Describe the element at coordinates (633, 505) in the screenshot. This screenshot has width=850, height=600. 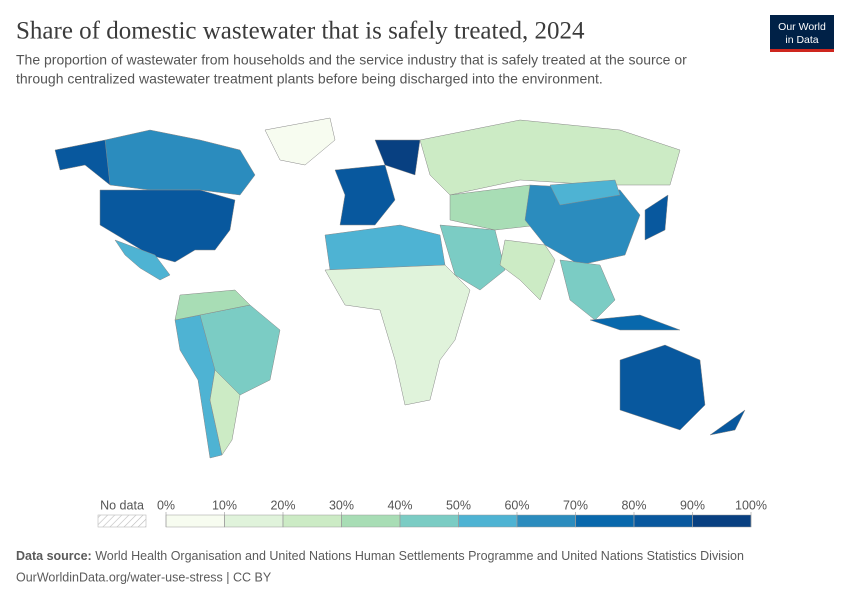
I see `legend-tick-label: 80%` at that location.